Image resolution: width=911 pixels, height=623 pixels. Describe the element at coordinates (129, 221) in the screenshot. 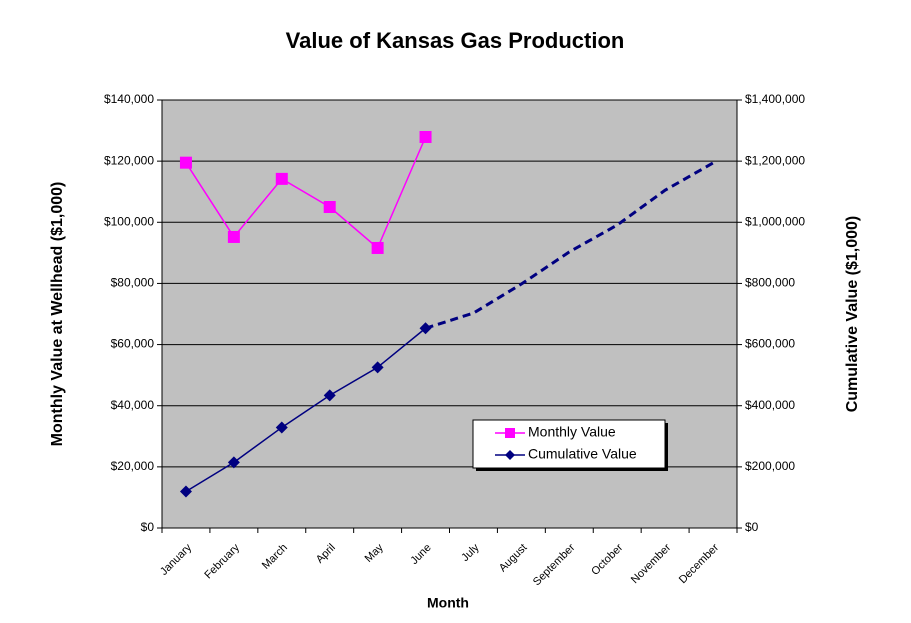

I see `y-tick-label: $100,000` at that location.